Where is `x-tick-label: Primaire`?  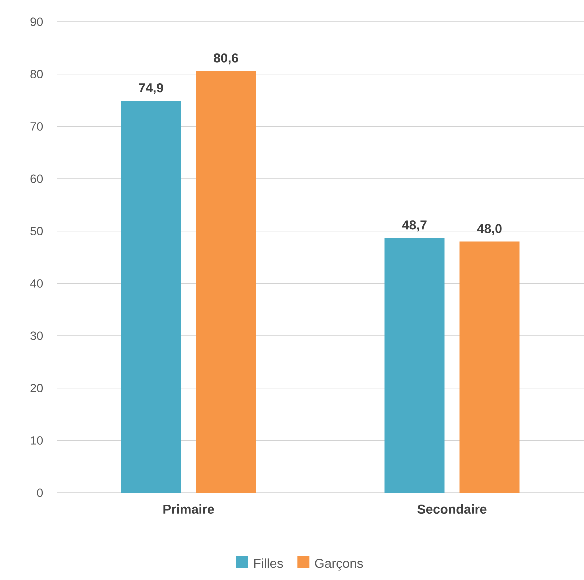
x-tick-label: Primaire is located at coordinates (189, 509).